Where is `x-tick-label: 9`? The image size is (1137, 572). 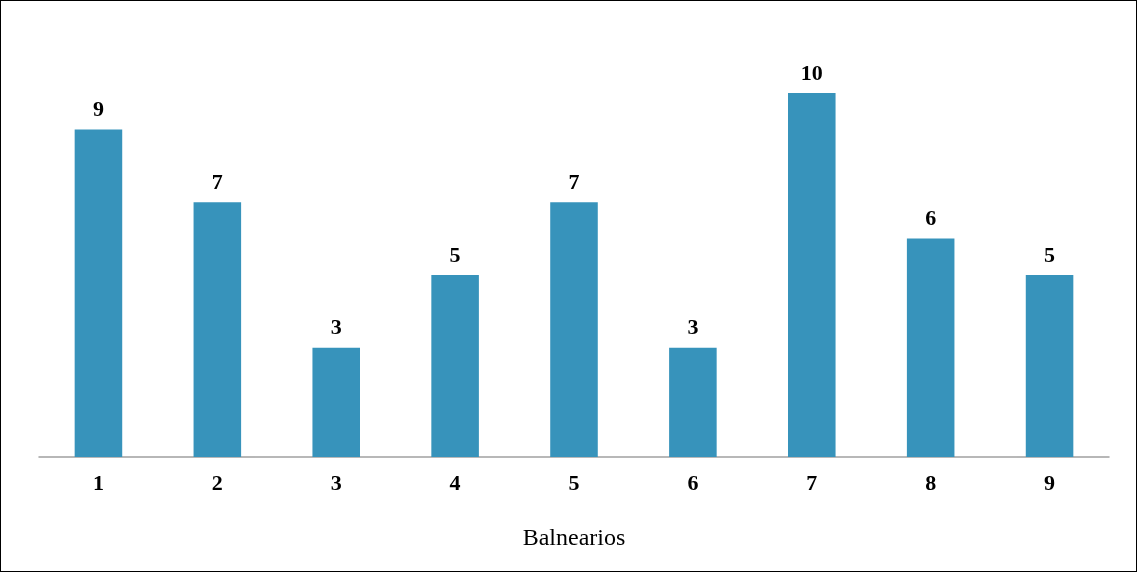
x-tick-label: 9 is located at coordinates (1050, 482).